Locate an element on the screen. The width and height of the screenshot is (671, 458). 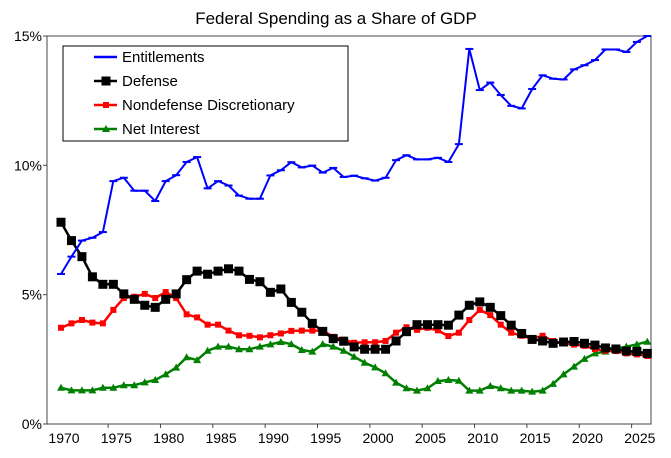
legend-item-defense: Defense is located at coordinates (136, 81).